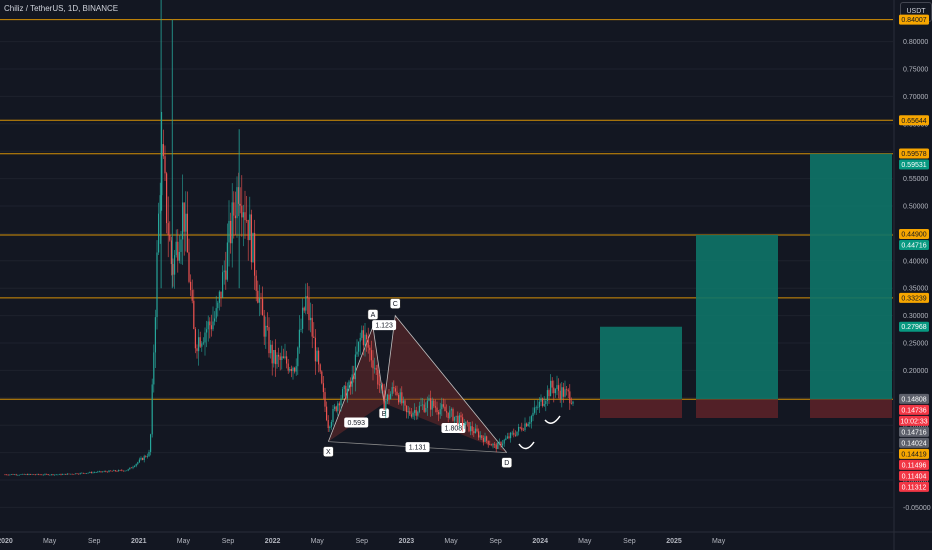  I want to click on price-tag-label: 0.11312, so click(914, 487).